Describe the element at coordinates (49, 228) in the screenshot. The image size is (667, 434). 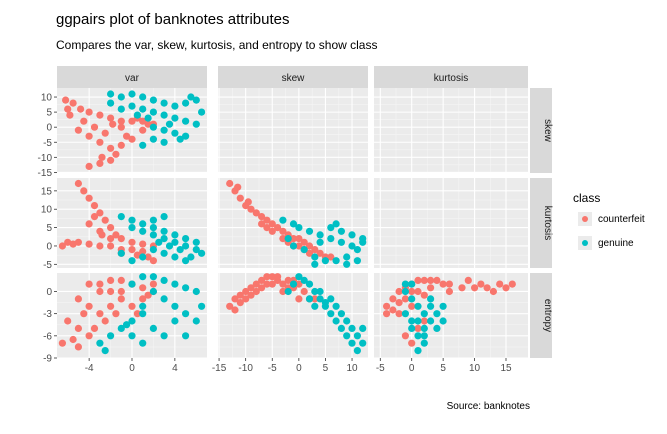
I see `y-tick-label: 5` at that location.